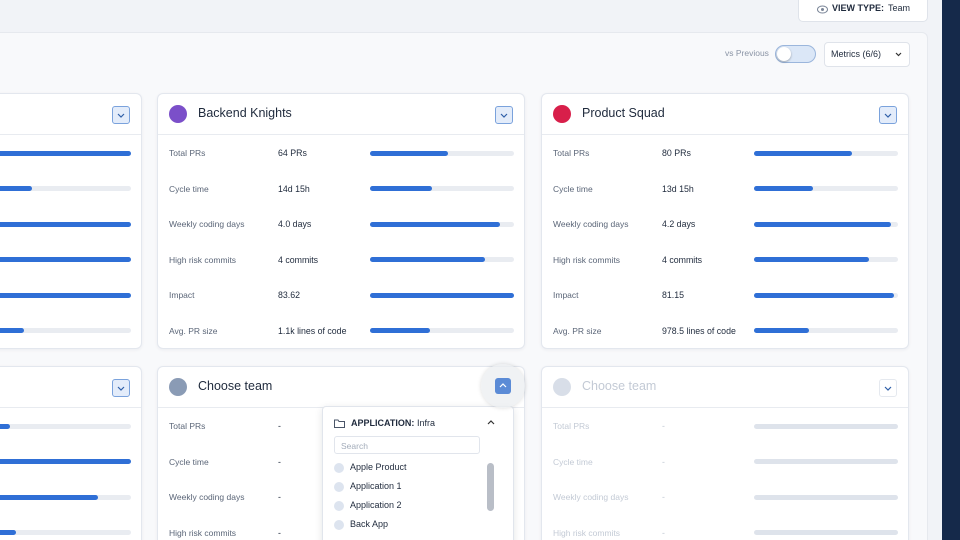 The height and width of the screenshot is (540, 960). What do you see at coordinates (747, 53) in the screenshot?
I see `compare-label: vs Previous` at bounding box center [747, 53].